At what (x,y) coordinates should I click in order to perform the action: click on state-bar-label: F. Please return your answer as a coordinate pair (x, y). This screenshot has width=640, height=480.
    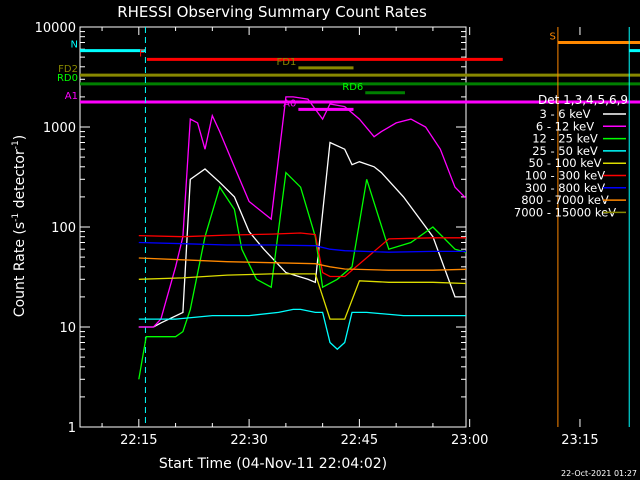
    Looking at the image, I should click on (142, 53).